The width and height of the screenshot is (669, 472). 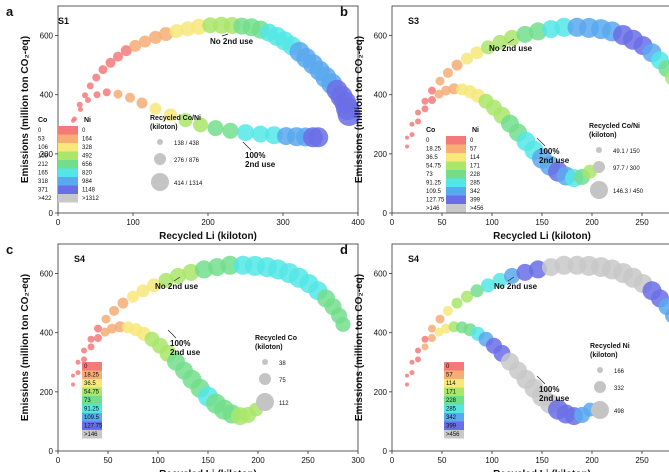 What do you see at coordinates (91, 199) in the screenshot?
I see `legend-ni-value: >1312` at bounding box center [91, 199].